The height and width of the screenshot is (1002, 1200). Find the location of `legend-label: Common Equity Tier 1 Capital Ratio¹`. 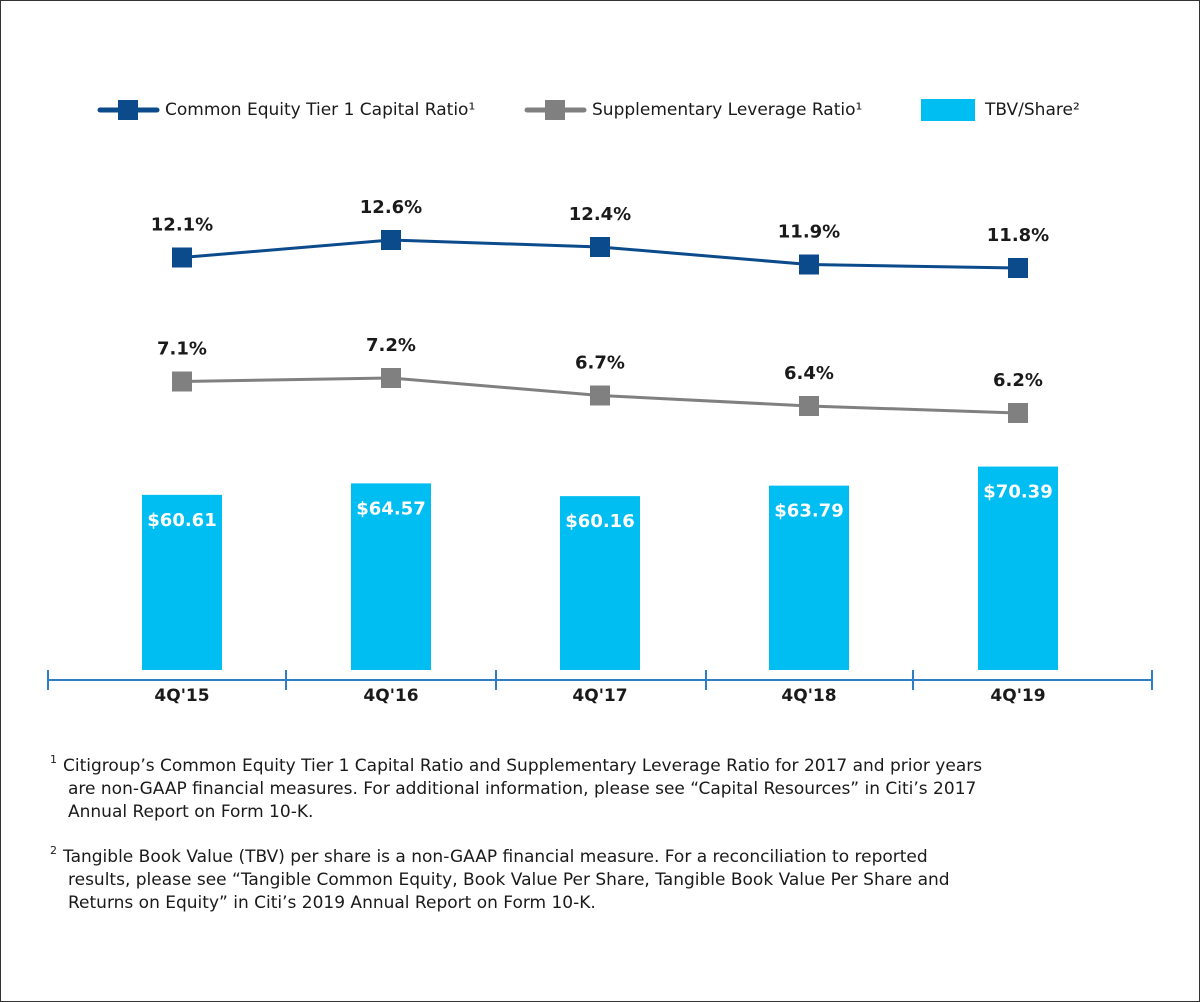

legend-label: Common Equity Tier 1 Capital Ratio¹ is located at coordinates (320, 110).